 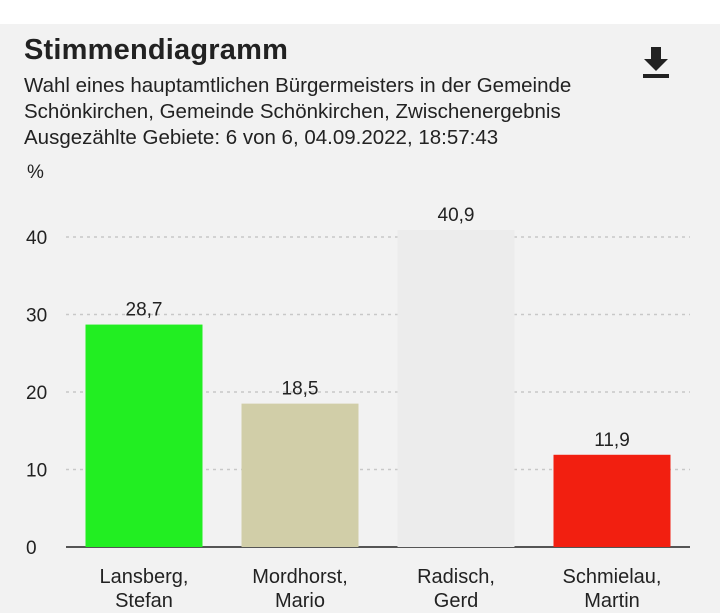 What do you see at coordinates (36, 238) in the screenshot?
I see `y-tick-label: 40` at bounding box center [36, 238].